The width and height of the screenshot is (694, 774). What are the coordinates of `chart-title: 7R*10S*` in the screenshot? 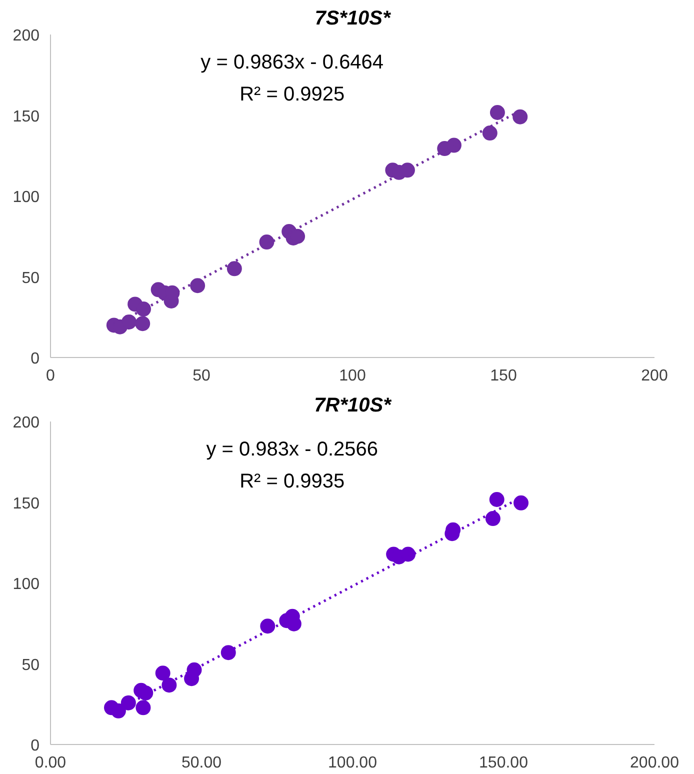 It's located at (353, 405).